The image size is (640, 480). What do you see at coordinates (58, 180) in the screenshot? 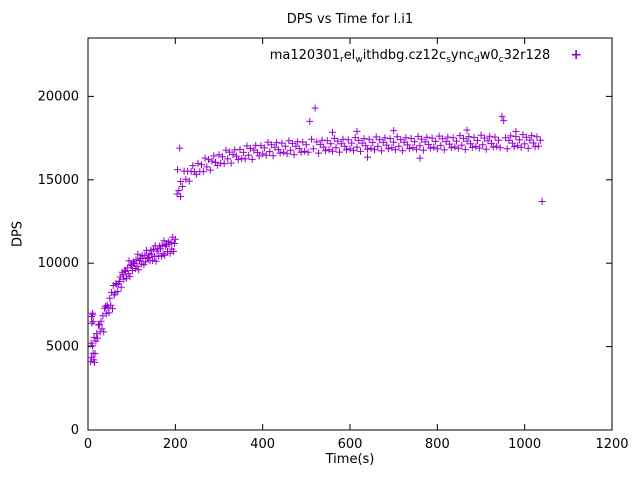
I see `y-tick-label: 15000` at bounding box center [58, 180].